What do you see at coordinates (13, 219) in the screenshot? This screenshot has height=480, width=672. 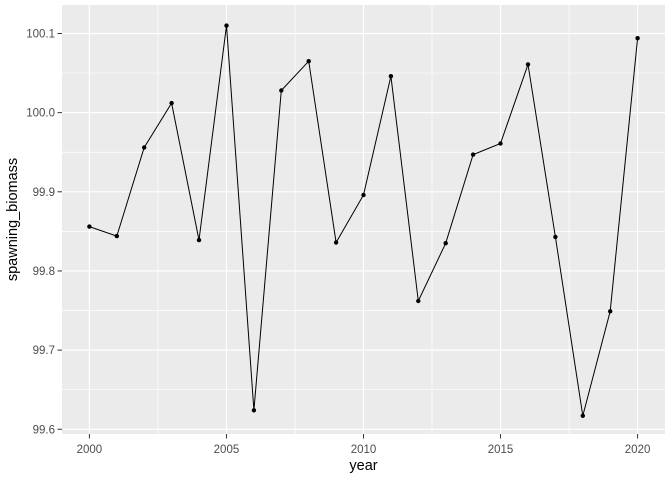 I see `y-axis-title: spawning_biomass` at bounding box center [13, 219].